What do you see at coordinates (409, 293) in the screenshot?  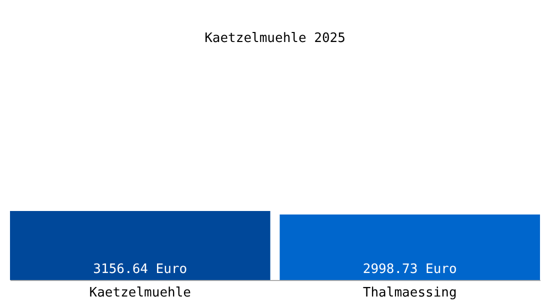 I see `x-tick-label: Thalmaessing` at bounding box center [409, 293].